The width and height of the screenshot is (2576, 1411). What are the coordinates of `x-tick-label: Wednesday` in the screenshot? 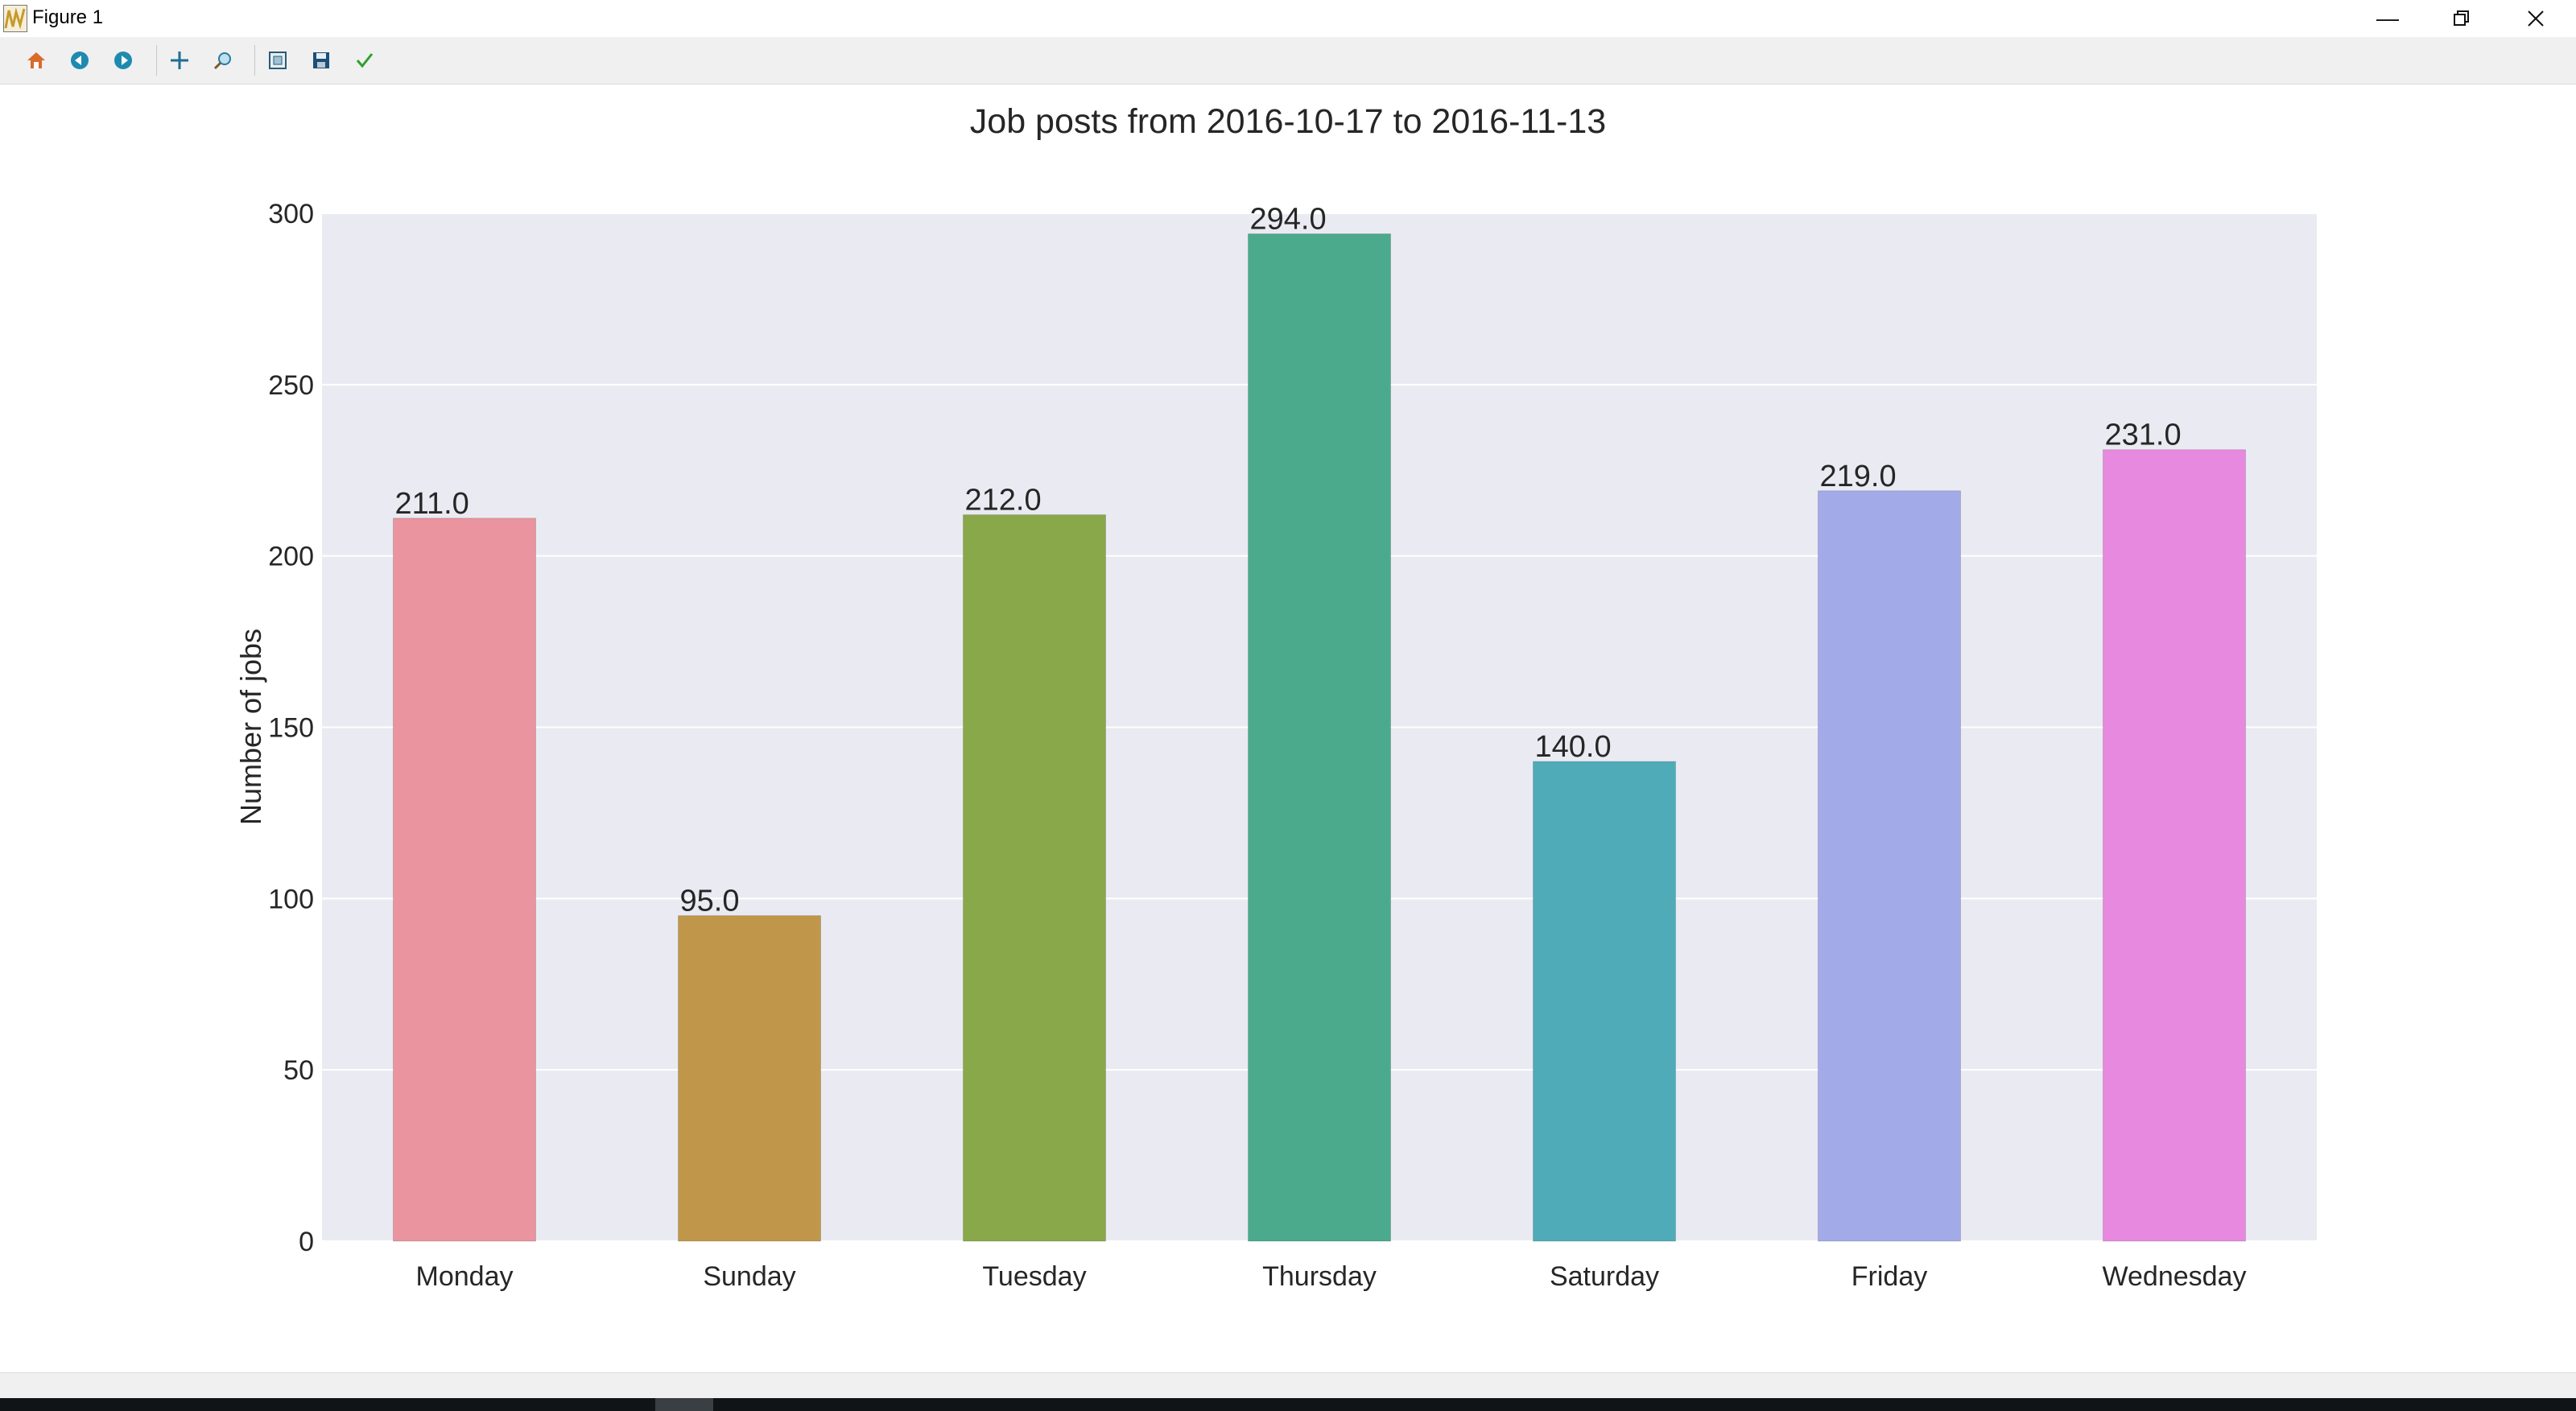 It's located at (2175, 1276).